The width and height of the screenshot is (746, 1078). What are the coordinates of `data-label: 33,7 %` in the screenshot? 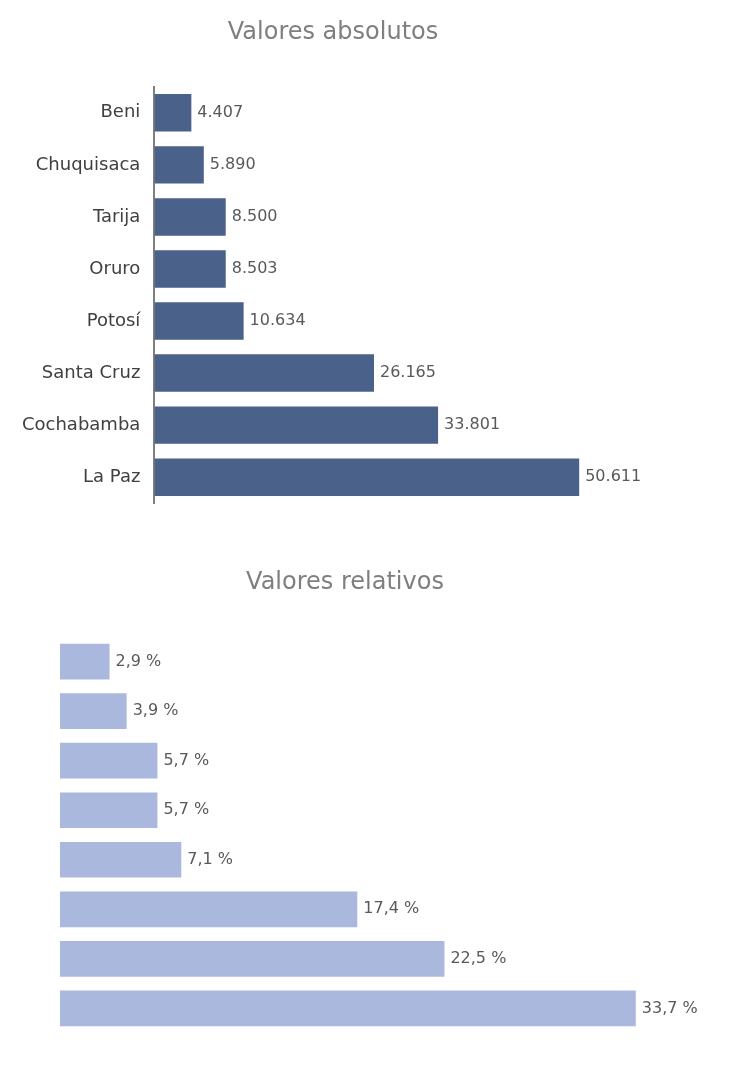 It's located at (669, 1007).